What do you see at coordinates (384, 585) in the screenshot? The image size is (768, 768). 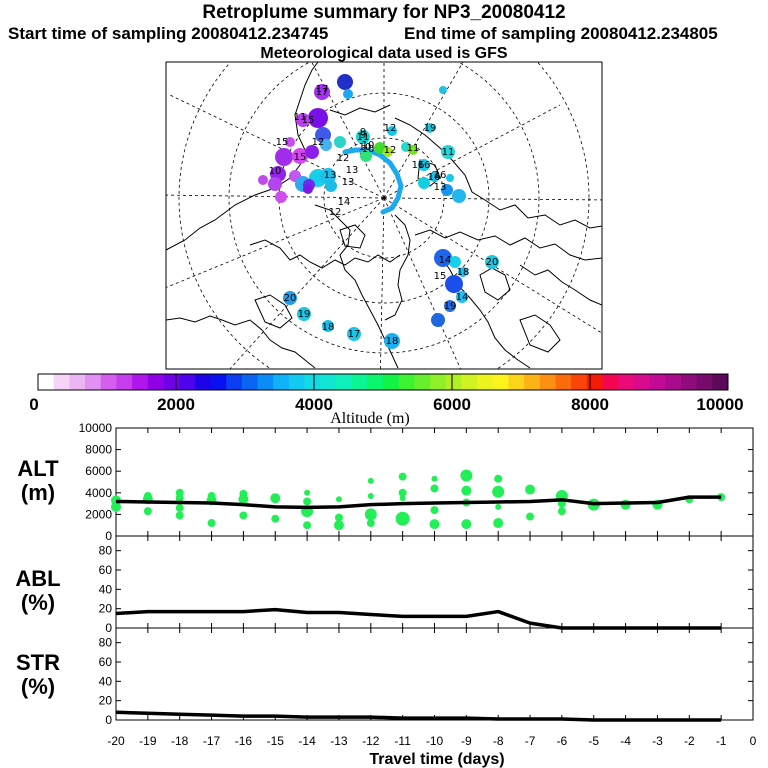 I see `panel-abl: 0 20 40 60 80 ABL(%)` at bounding box center [384, 585].